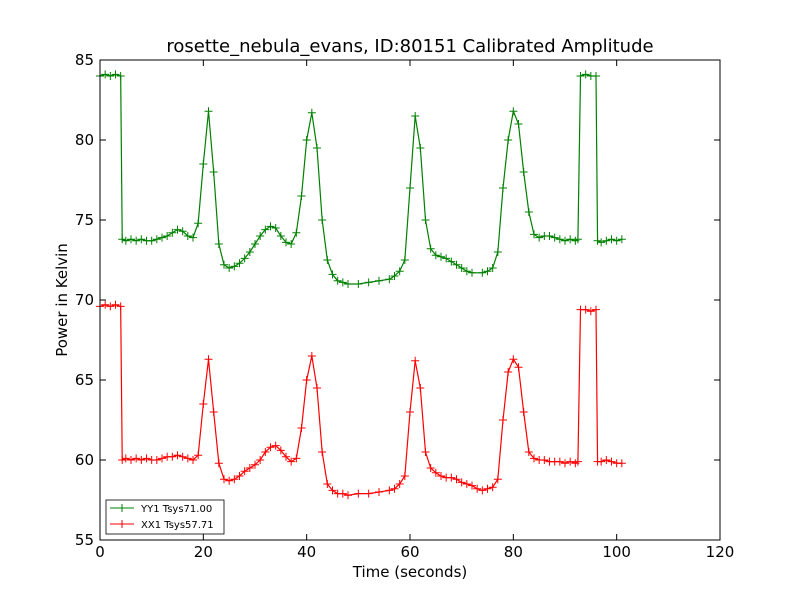  What do you see at coordinates (84, 60) in the screenshot?
I see `y-tick-label: 85` at bounding box center [84, 60].